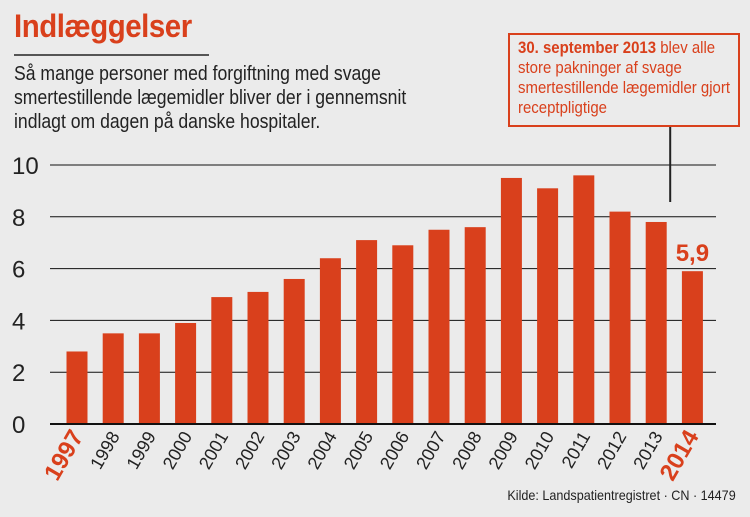 Image resolution: width=750 pixels, height=517 pixels. Describe the element at coordinates (186, 373) in the screenshot. I see `bar-2000` at that location.